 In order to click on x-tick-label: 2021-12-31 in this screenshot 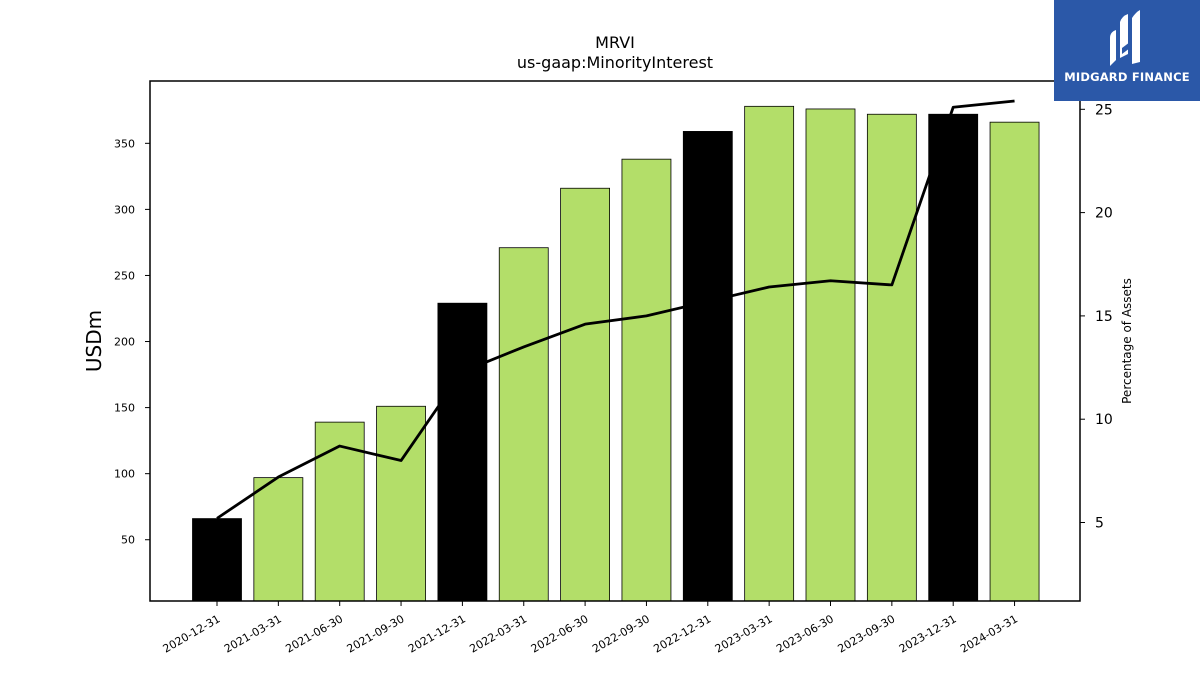, I will do `click(437, 633)`.